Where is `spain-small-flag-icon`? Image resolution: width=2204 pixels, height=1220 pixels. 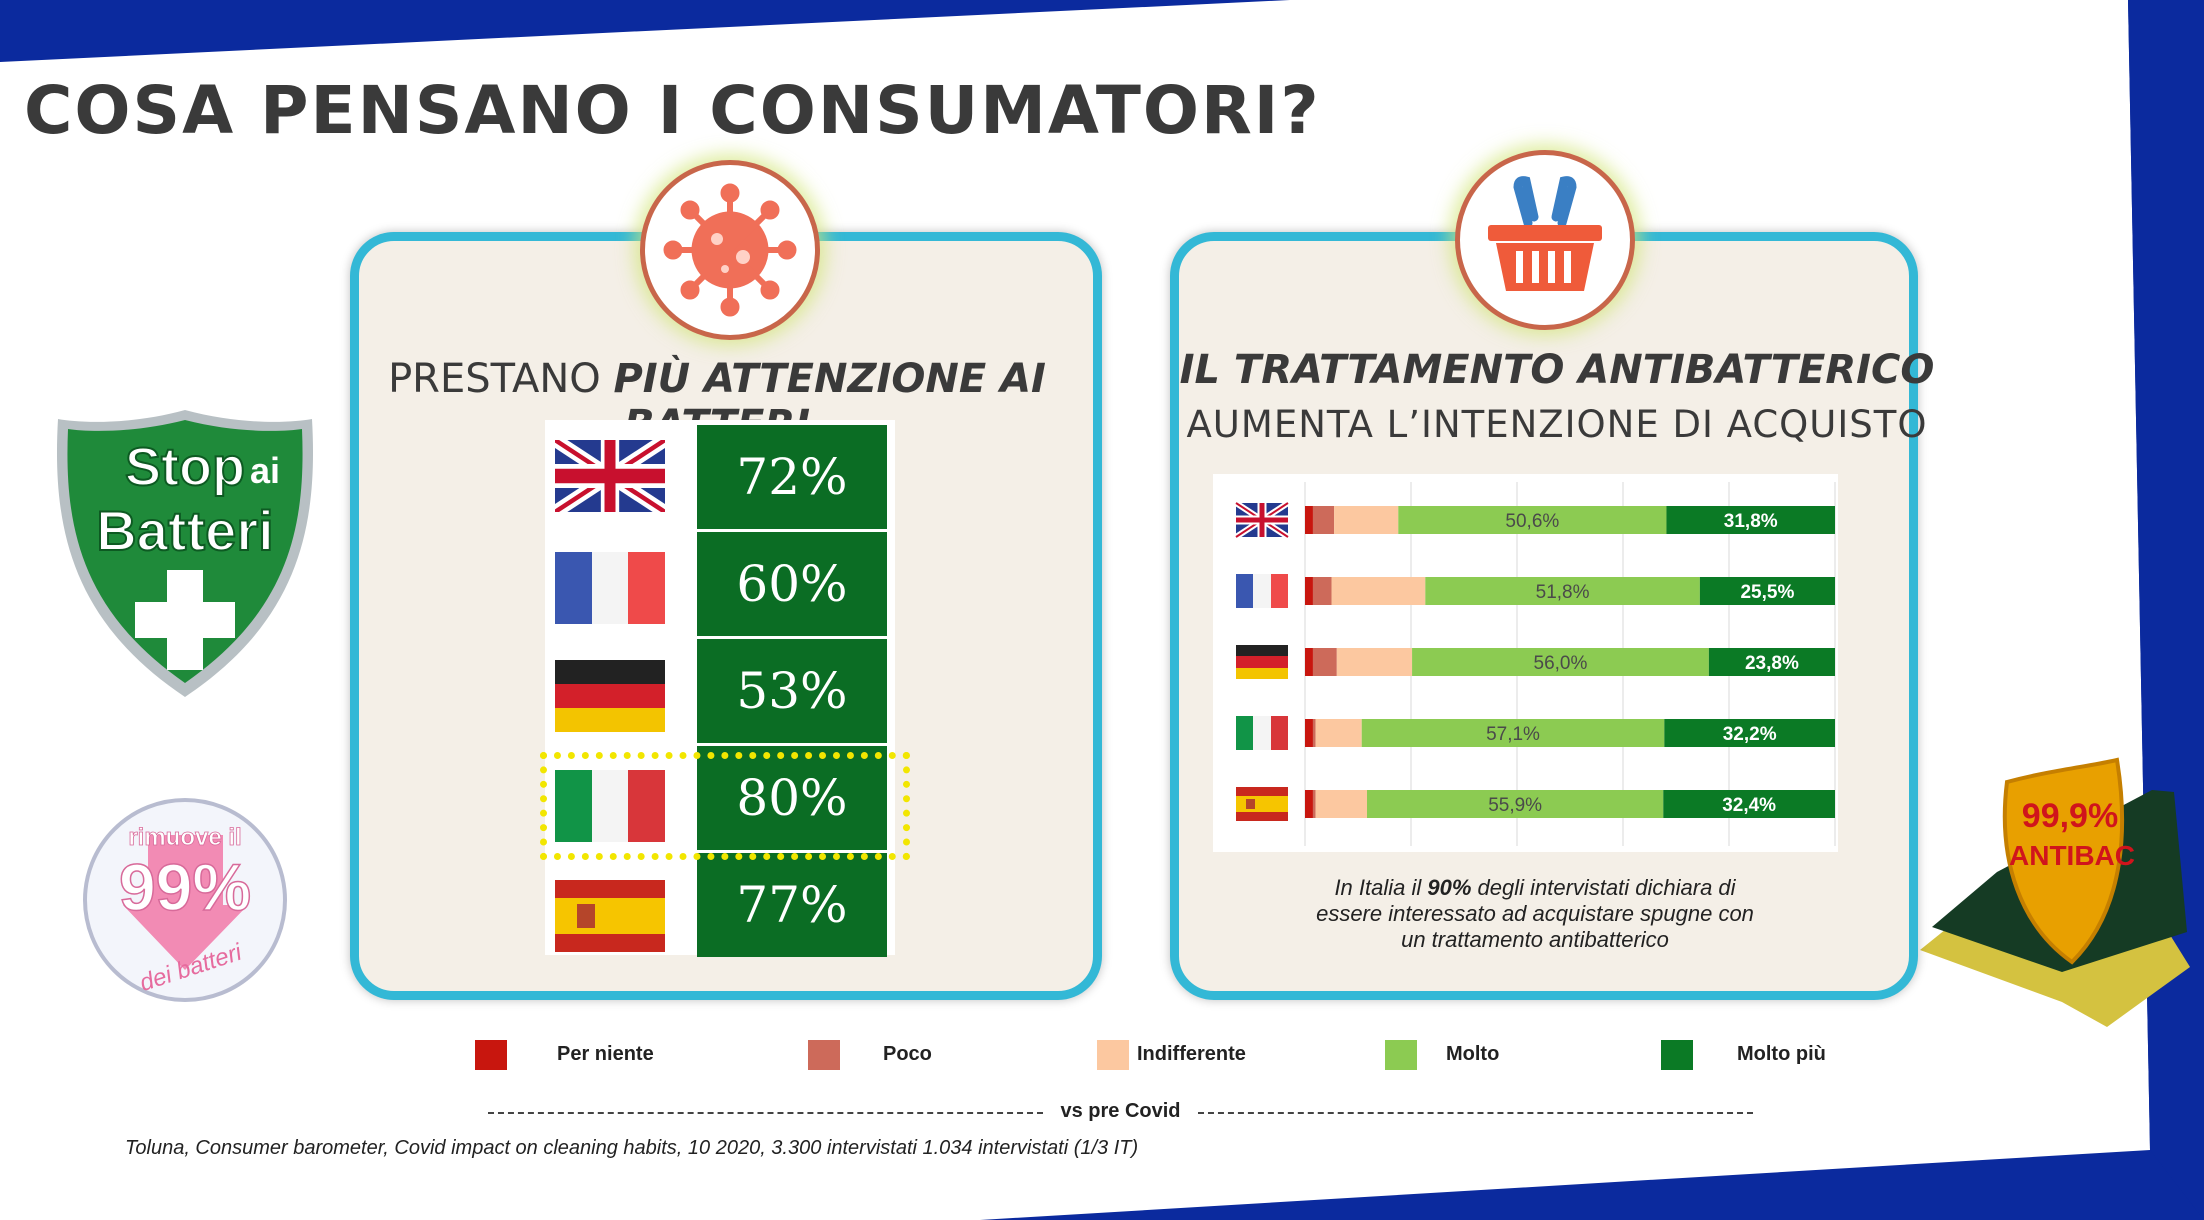 spain-small-flag-icon is located at coordinates (1262, 804).